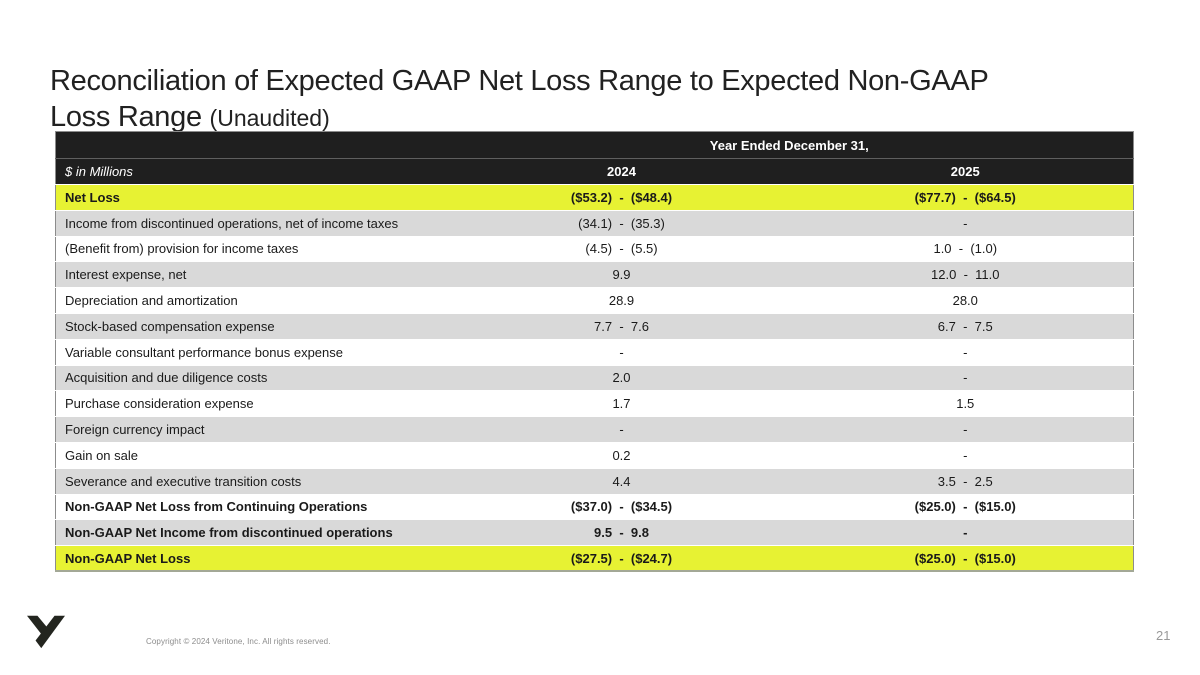 This screenshot has width=1200, height=675. Describe the element at coordinates (965, 274) in the screenshot. I see `row-value-2025: 12.0 - 11.0` at that location.